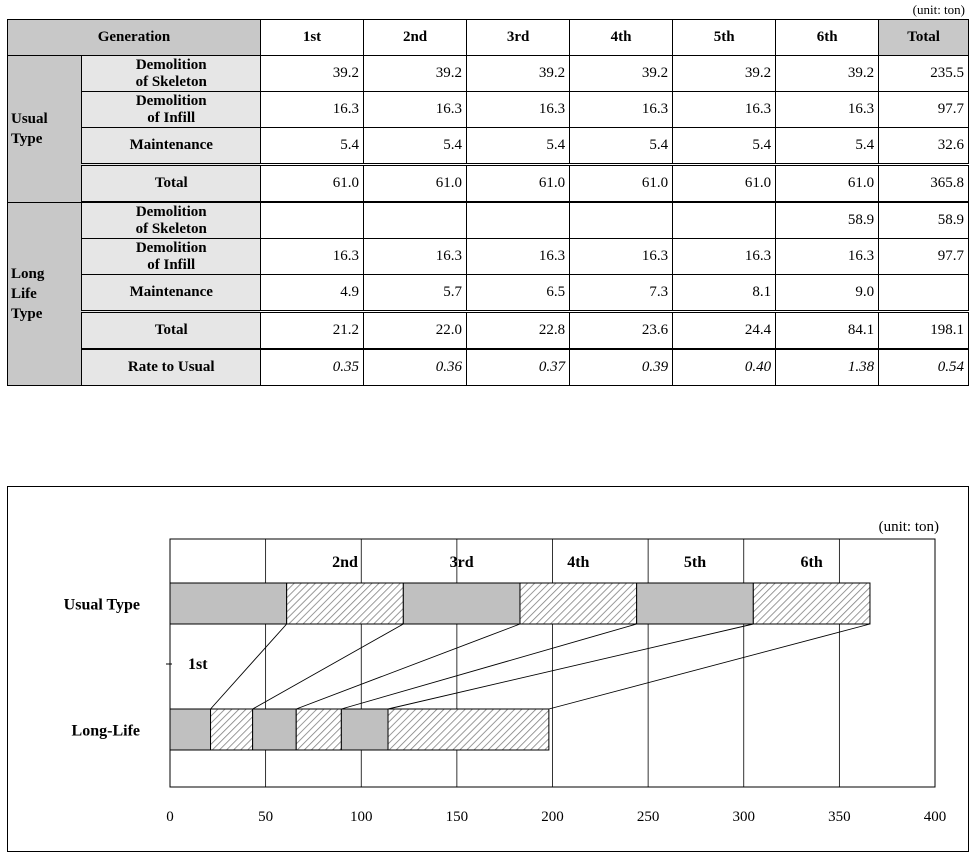 This screenshot has height=856, width=973. Describe the element at coordinates (909, 527) in the screenshot. I see `unit-label-chart: (unit: ton)` at that location.